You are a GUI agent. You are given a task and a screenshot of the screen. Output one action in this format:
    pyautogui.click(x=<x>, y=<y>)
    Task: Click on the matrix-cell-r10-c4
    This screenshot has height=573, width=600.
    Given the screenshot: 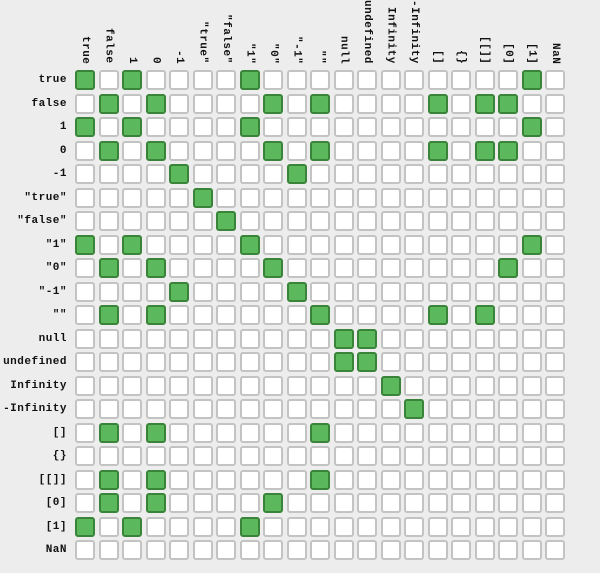 What is the action you would take?
    pyautogui.click(x=179, y=315)
    